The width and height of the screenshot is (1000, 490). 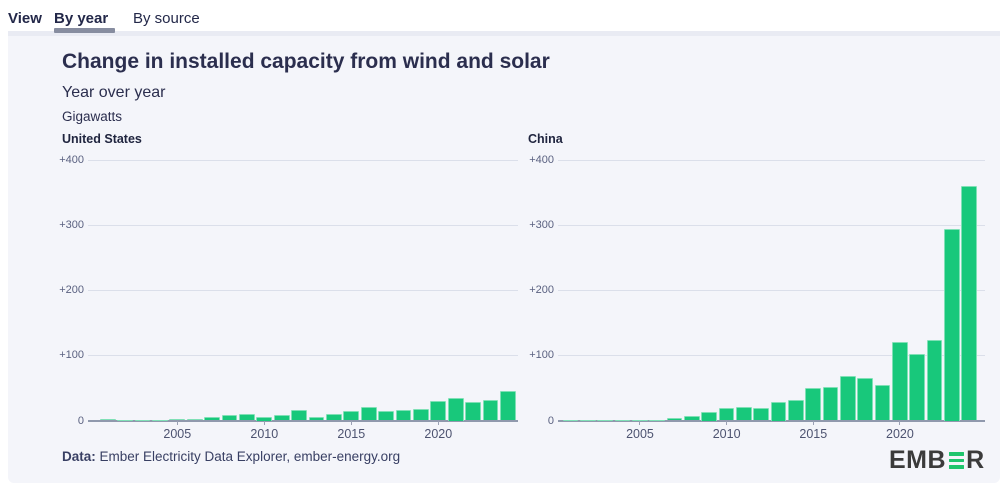 I want to click on ember-logo-e-icon, so click(x=956, y=460).